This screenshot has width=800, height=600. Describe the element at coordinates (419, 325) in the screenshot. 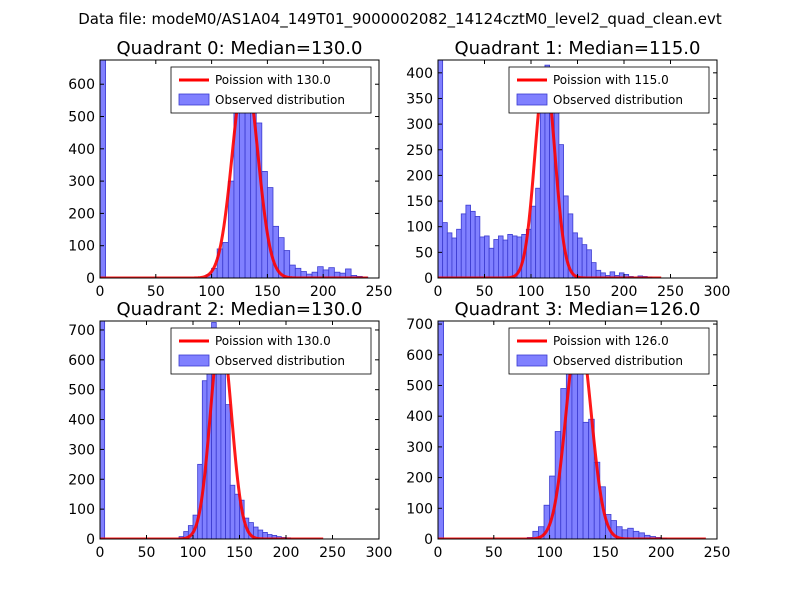

I see `y-tick-label: 700` at that location.